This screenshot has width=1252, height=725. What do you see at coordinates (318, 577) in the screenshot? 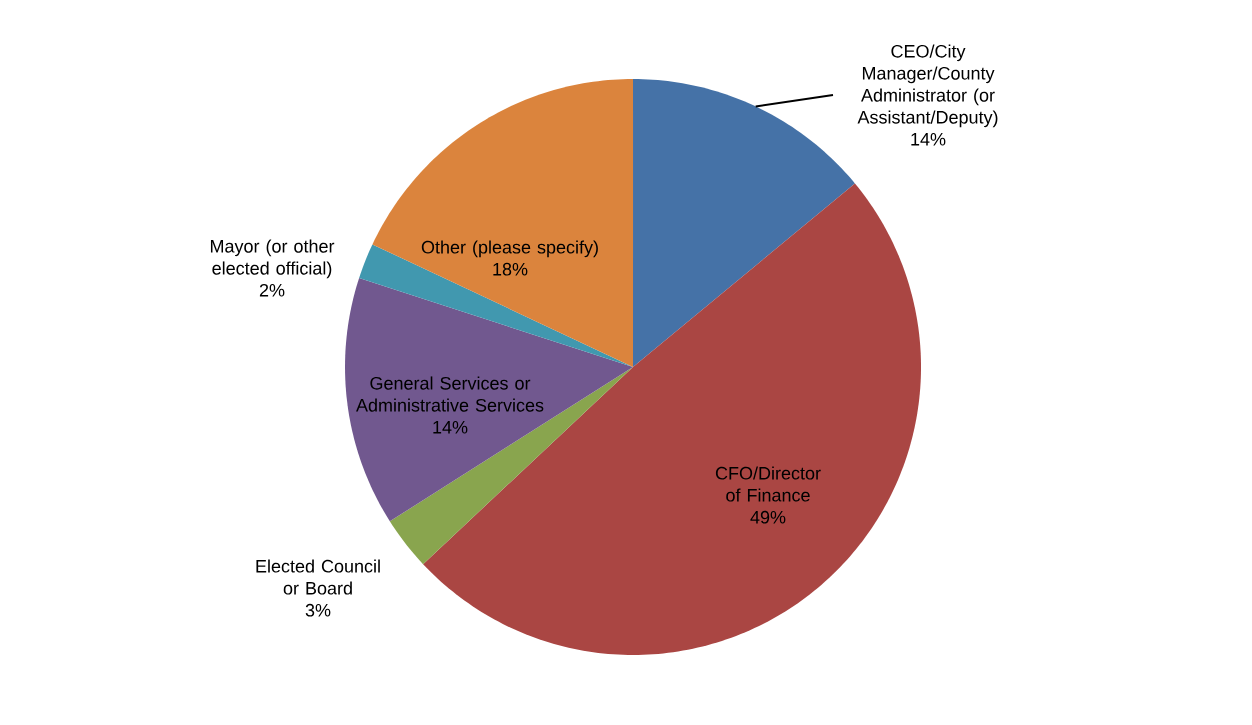
I see `slice-label: Elected Council or Board` at bounding box center [318, 577].